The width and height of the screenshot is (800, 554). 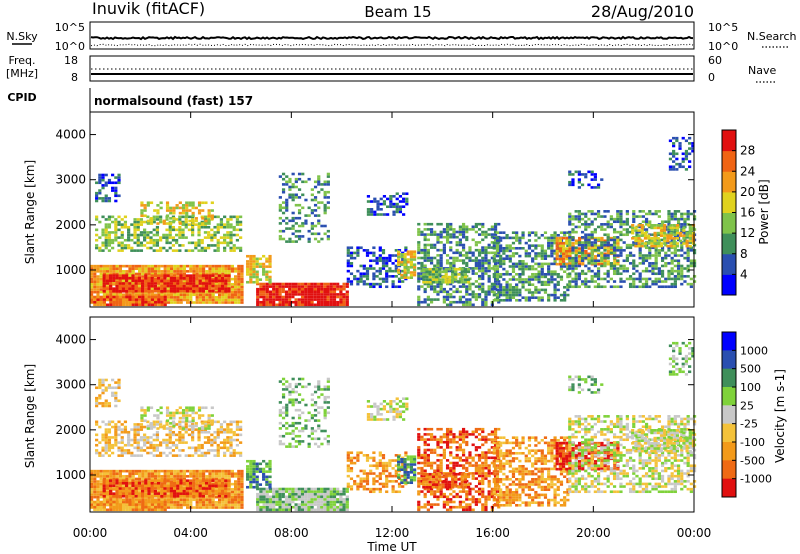 I want to click on power-colorbar-tick-label: 20, so click(x=747, y=192).